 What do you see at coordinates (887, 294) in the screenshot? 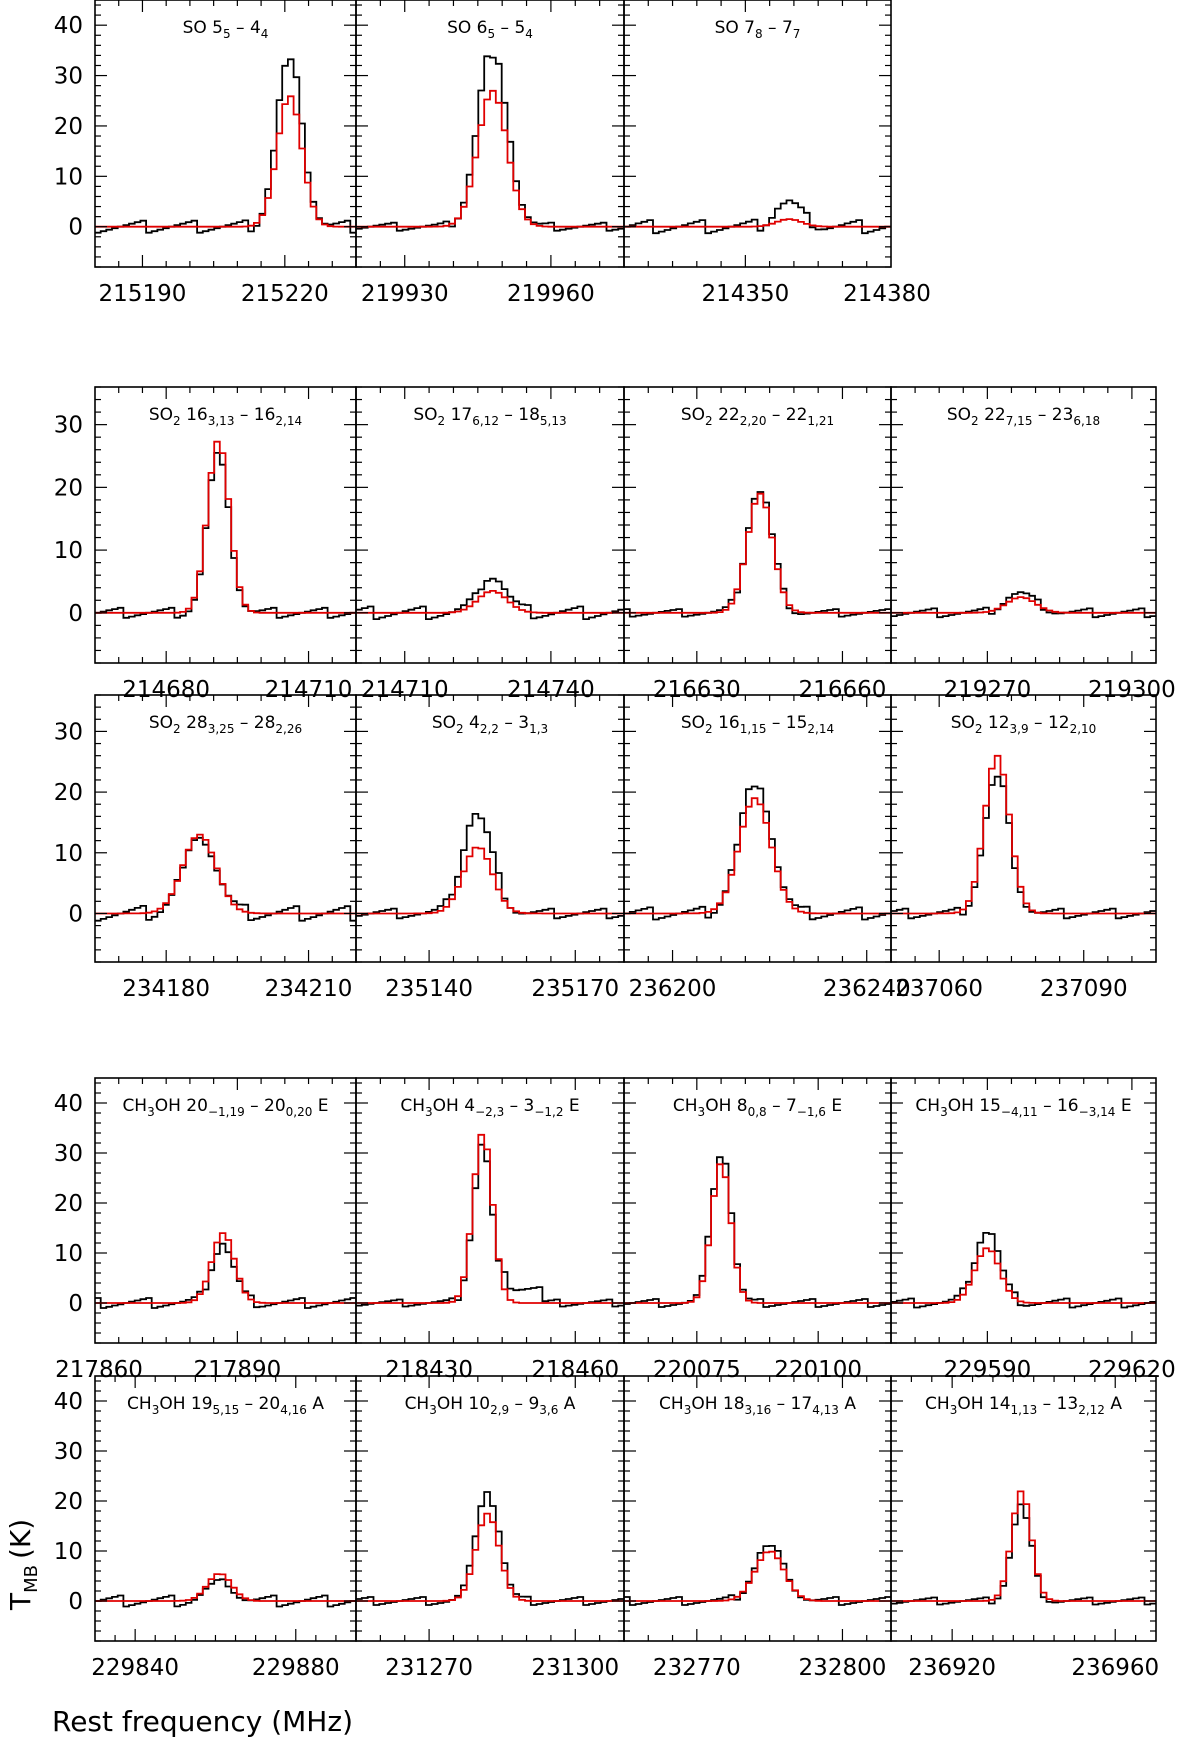
I see `x-tick-label: 214380` at bounding box center [887, 294].